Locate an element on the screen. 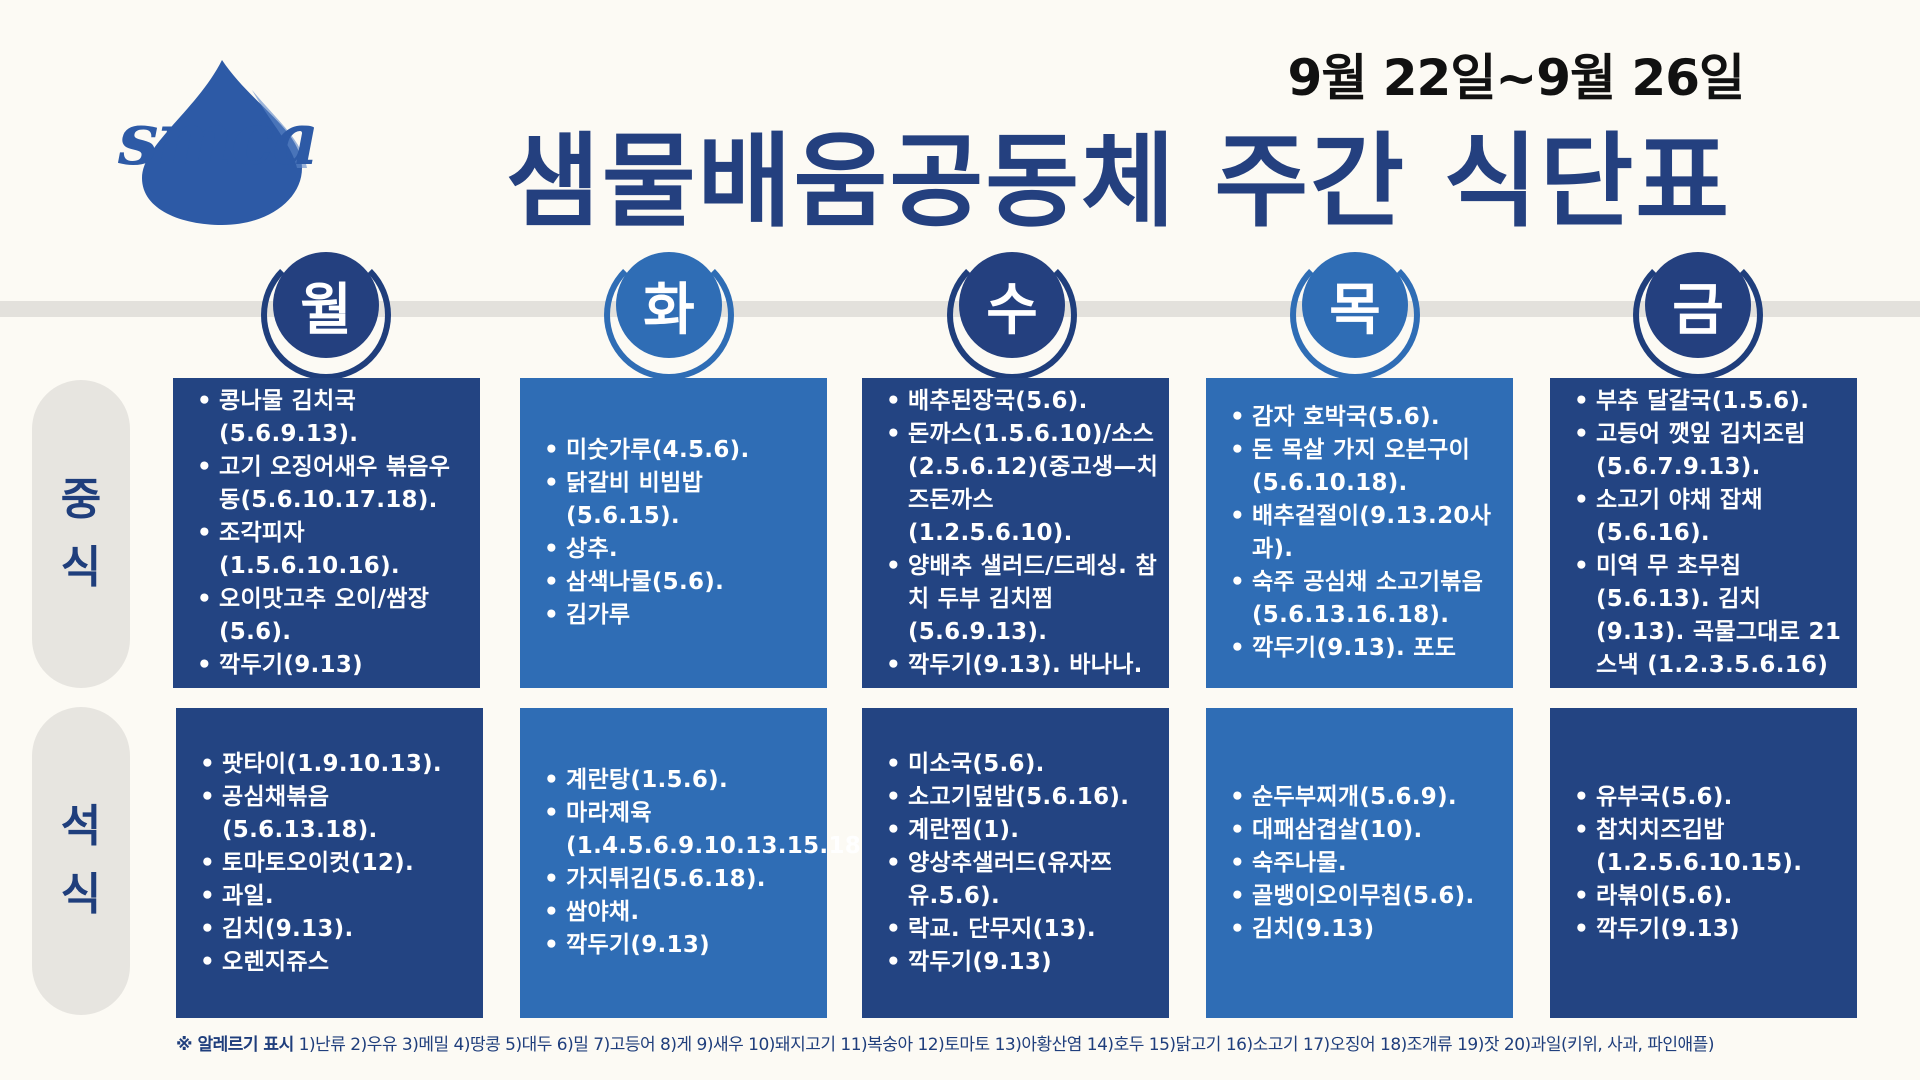  menu-item: 계란찜(1). is located at coordinates (1022, 830).